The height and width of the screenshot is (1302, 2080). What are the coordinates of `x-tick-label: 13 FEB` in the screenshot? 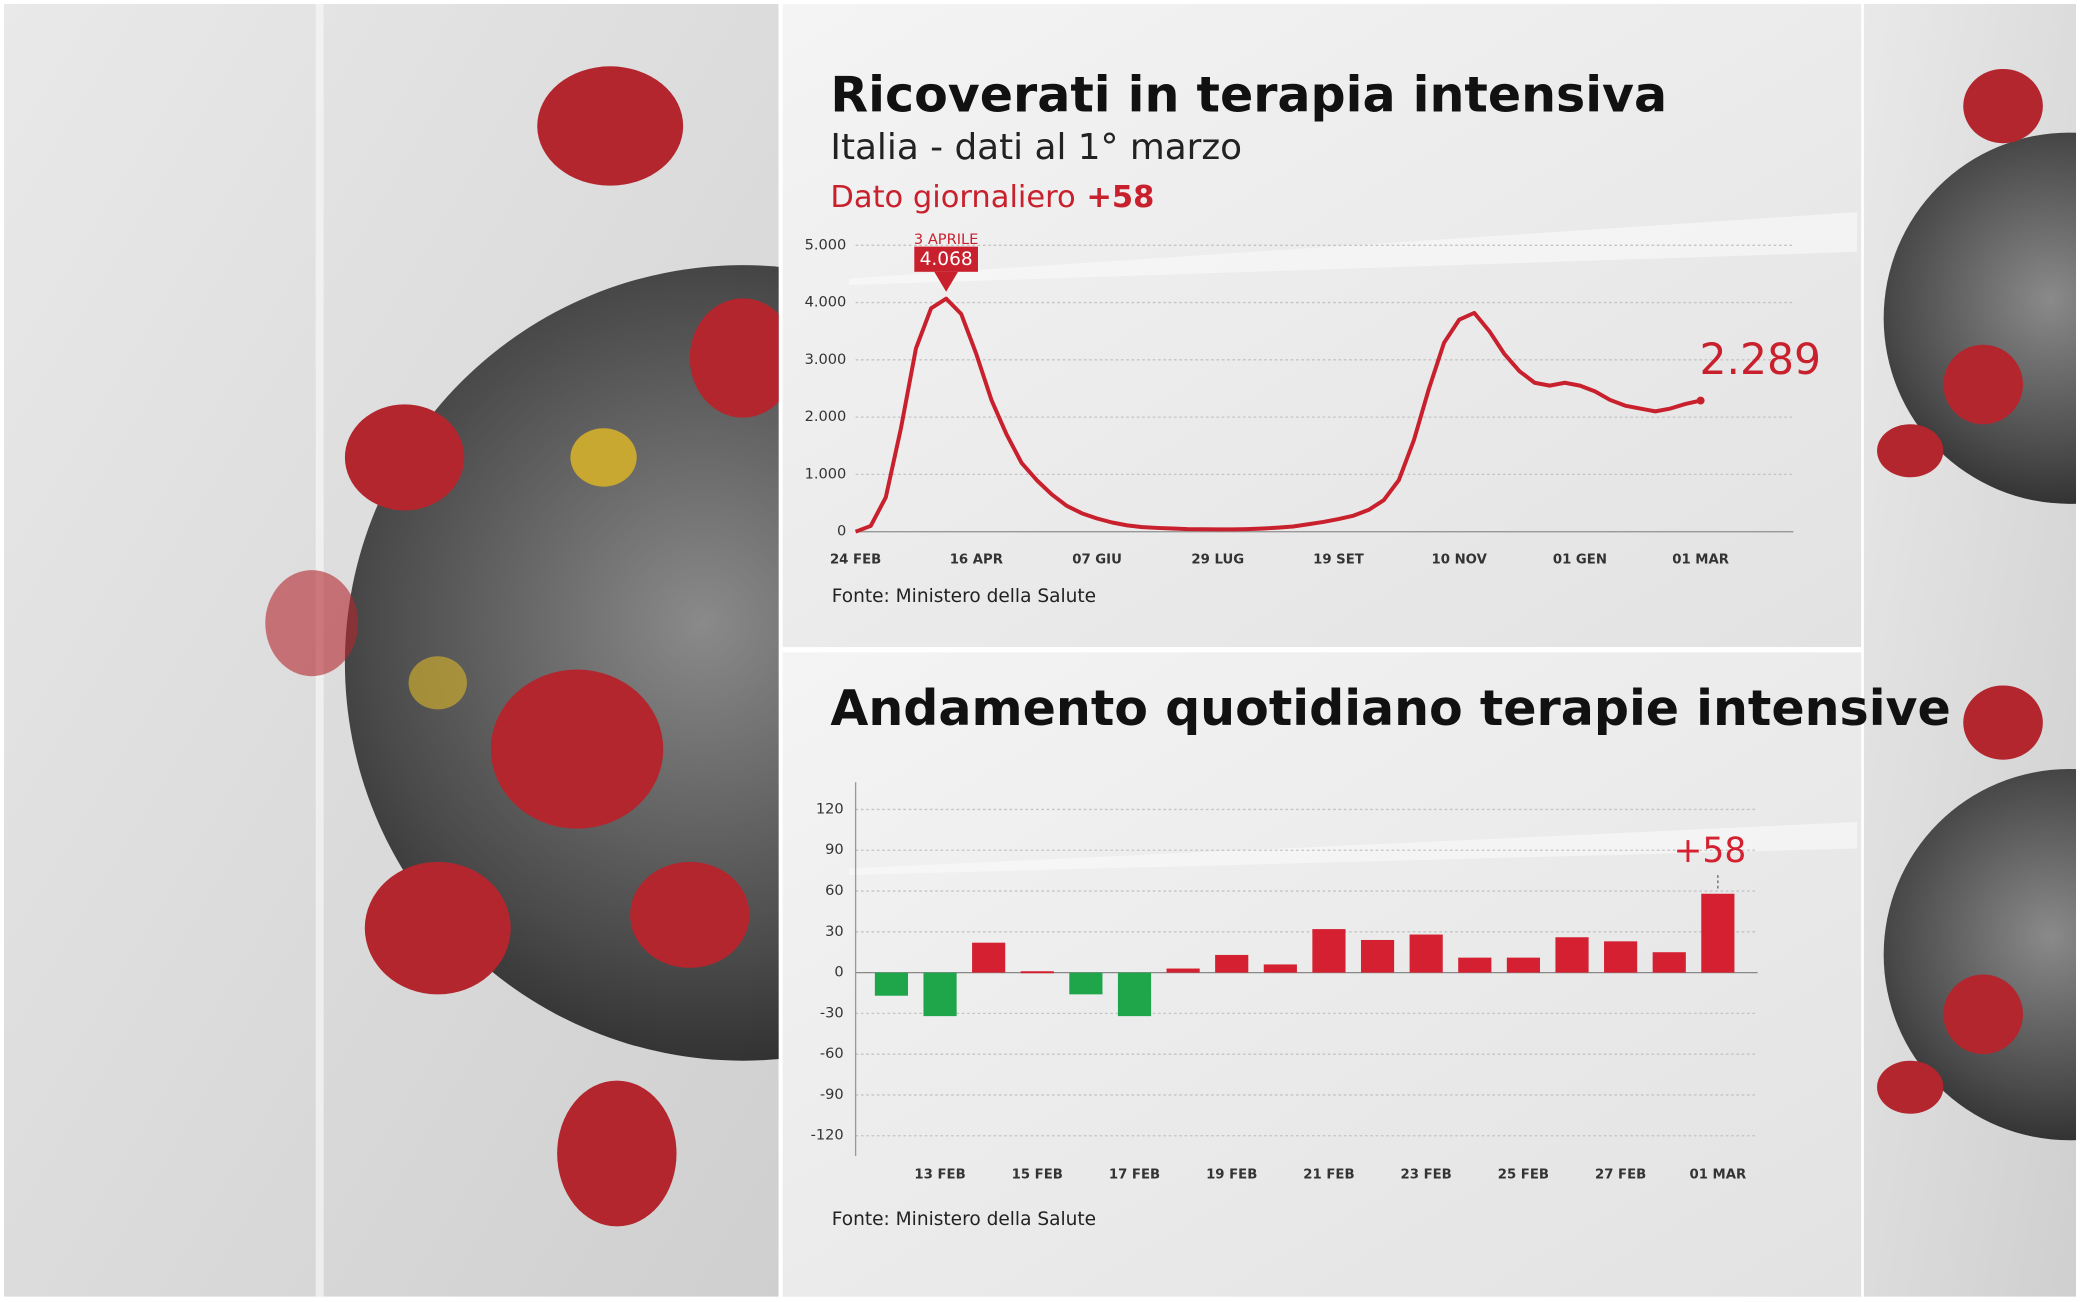 It's located at (939, 1175).